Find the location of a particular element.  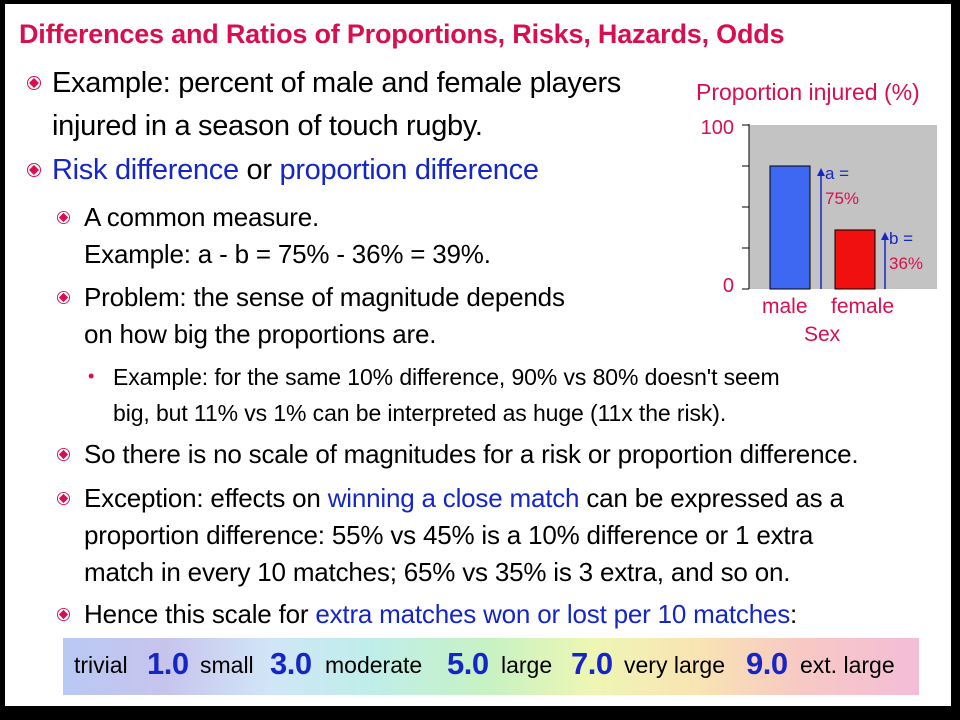

x-axis-label: Sex is located at coordinates (822, 334).